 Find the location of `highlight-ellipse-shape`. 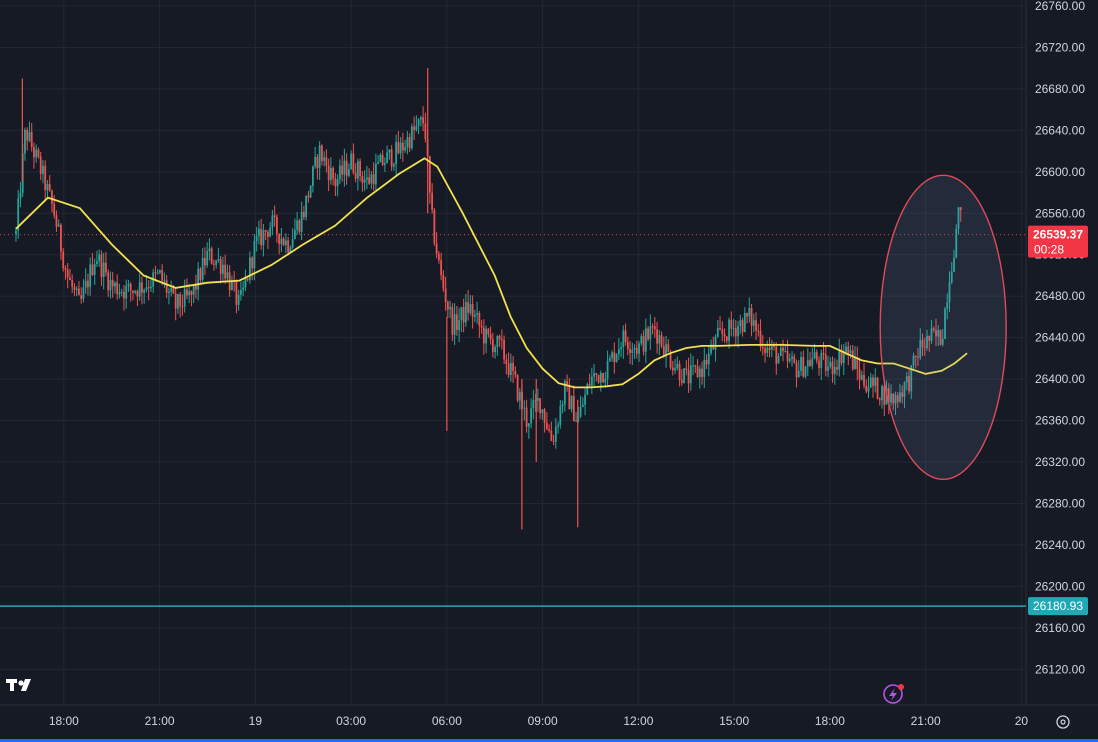

highlight-ellipse-shape is located at coordinates (943, 327).